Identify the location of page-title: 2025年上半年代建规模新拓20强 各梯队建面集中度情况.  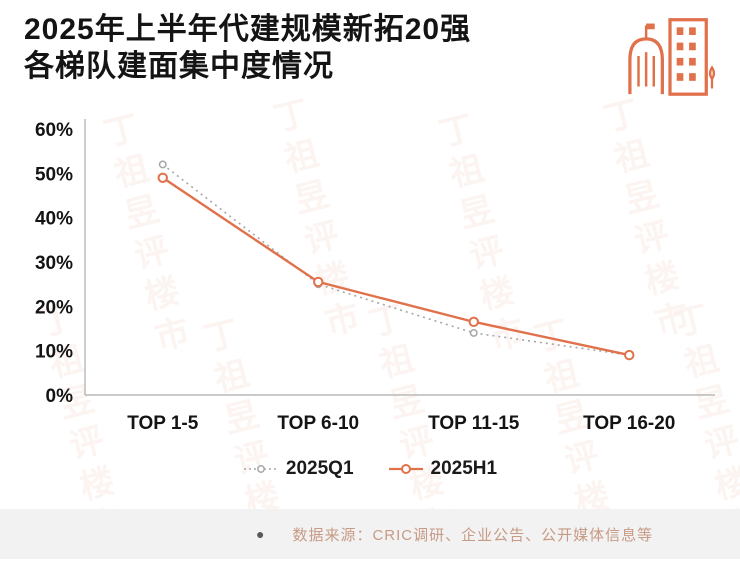
(247, 48).